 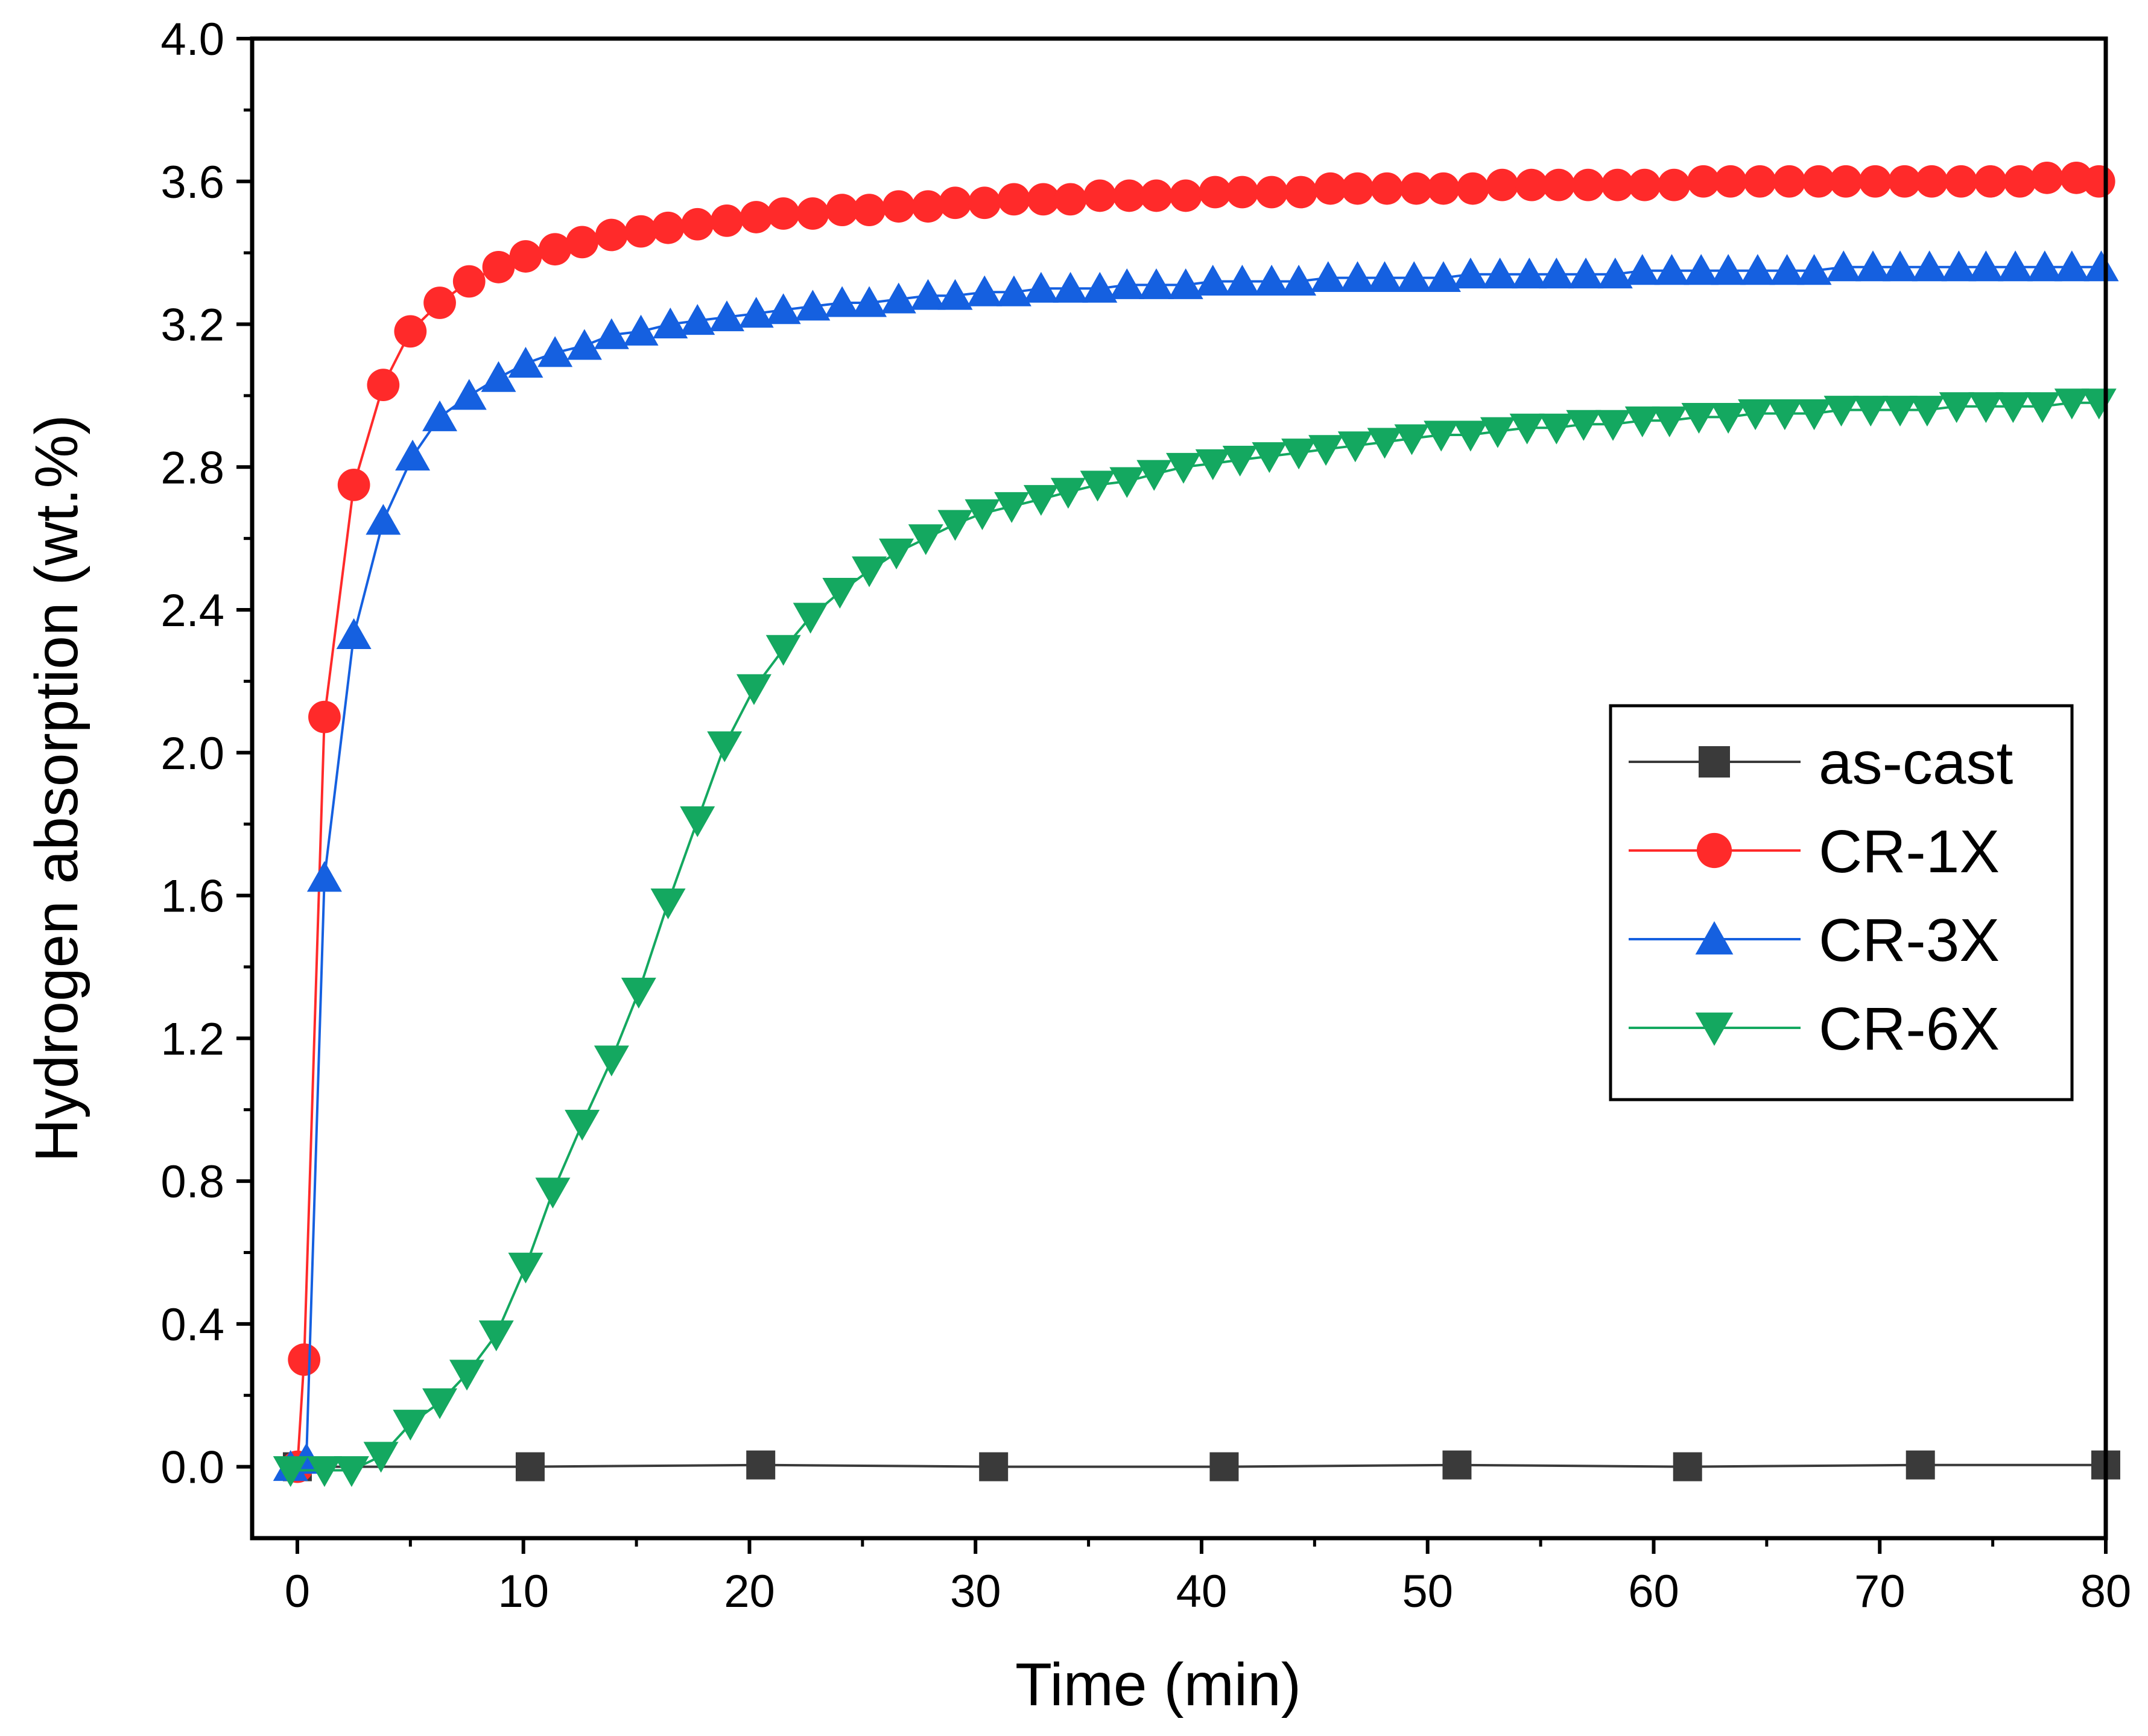 What do you see at coordinates (975, 1591) in the screenshot?
I see `x-tick-label: 30` at bounding box center [975, 1591].